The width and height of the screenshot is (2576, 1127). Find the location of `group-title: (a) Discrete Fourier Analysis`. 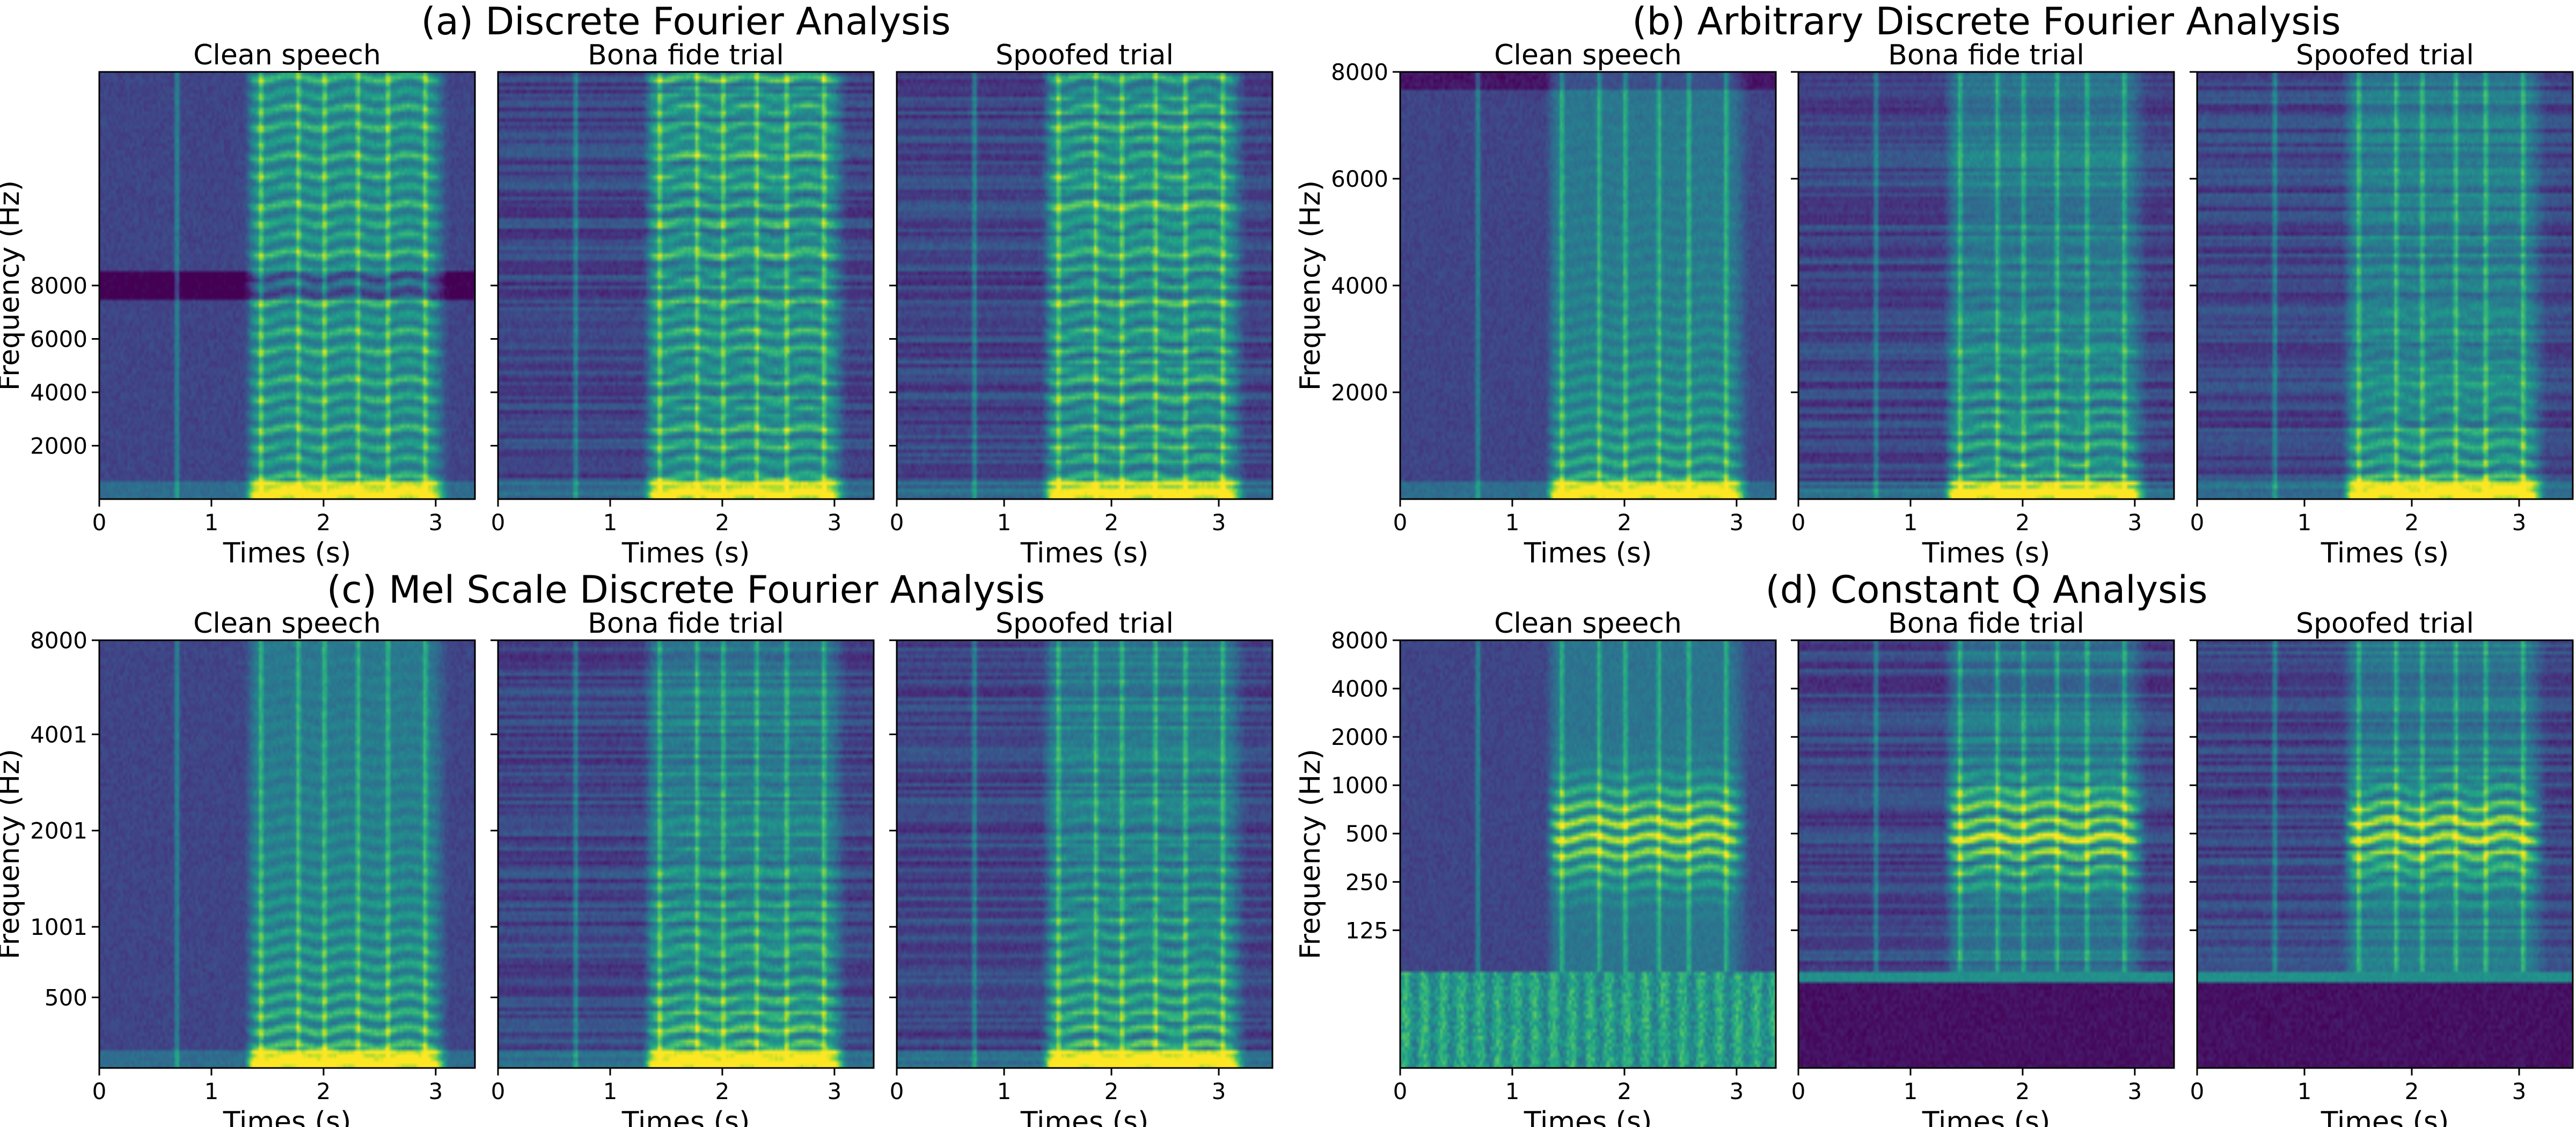

group-title: (a) Discrete Fourier Analysis is located at coordinates (686, 21).